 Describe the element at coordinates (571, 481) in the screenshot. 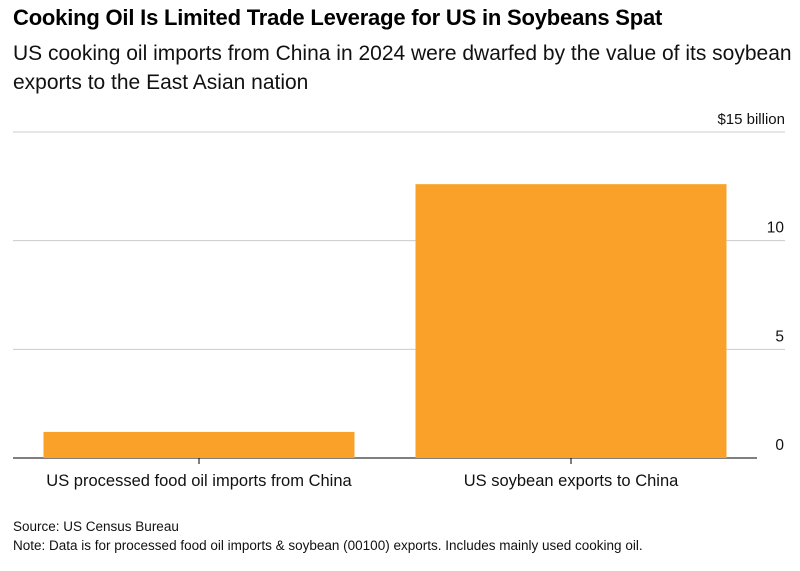

I see `x-category-label: US soybean exports to China` at that location.